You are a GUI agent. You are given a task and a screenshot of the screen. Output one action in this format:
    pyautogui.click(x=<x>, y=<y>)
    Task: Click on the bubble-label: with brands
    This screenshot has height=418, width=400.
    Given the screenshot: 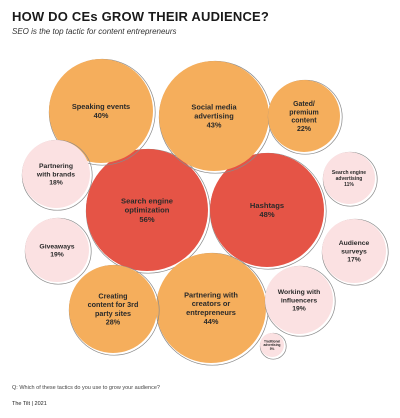 What is the action you would take?
    pyautogui.click(x=55, y=174)
    